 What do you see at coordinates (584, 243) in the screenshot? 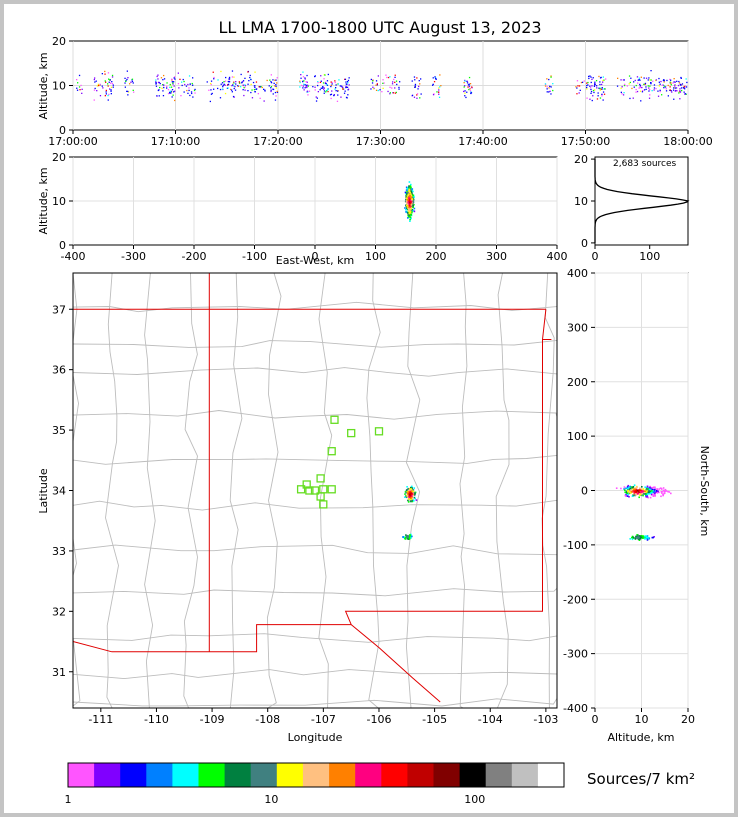
I see `y-tick-label: 0` at bounding box center [584, 243].